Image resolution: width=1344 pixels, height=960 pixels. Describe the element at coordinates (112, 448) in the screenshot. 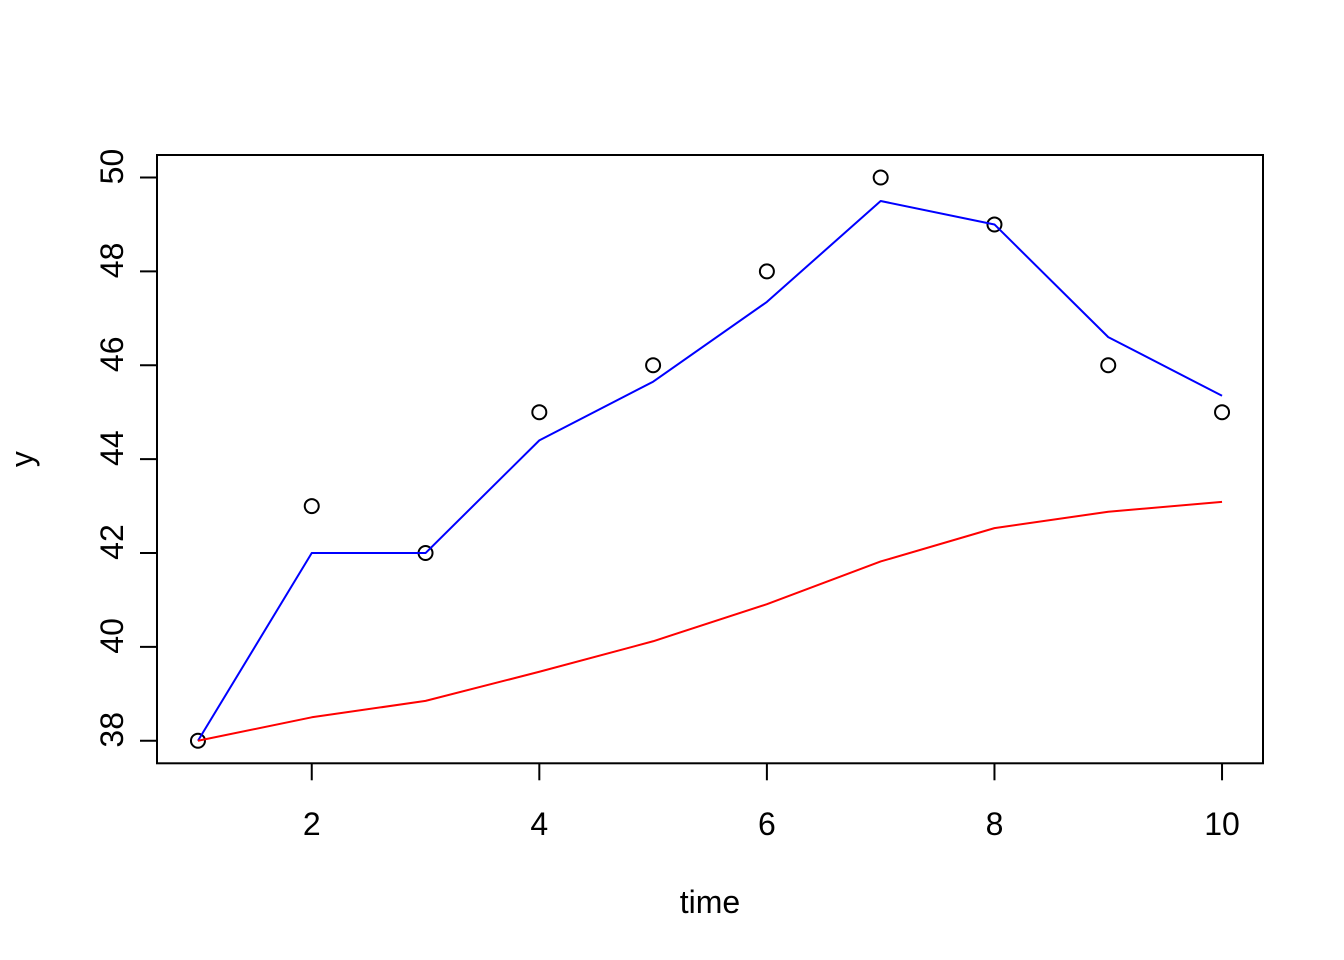

I see `y-axis-tick-label: 44` at that location.